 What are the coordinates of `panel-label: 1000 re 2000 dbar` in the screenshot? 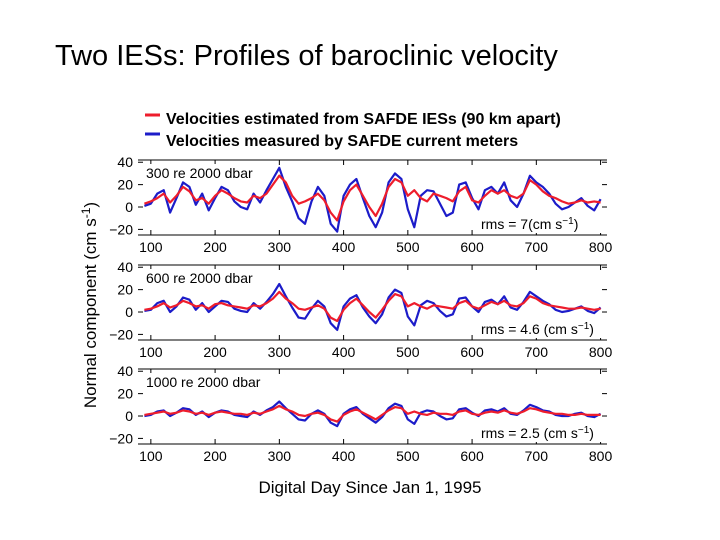 It's located at (203, 382).